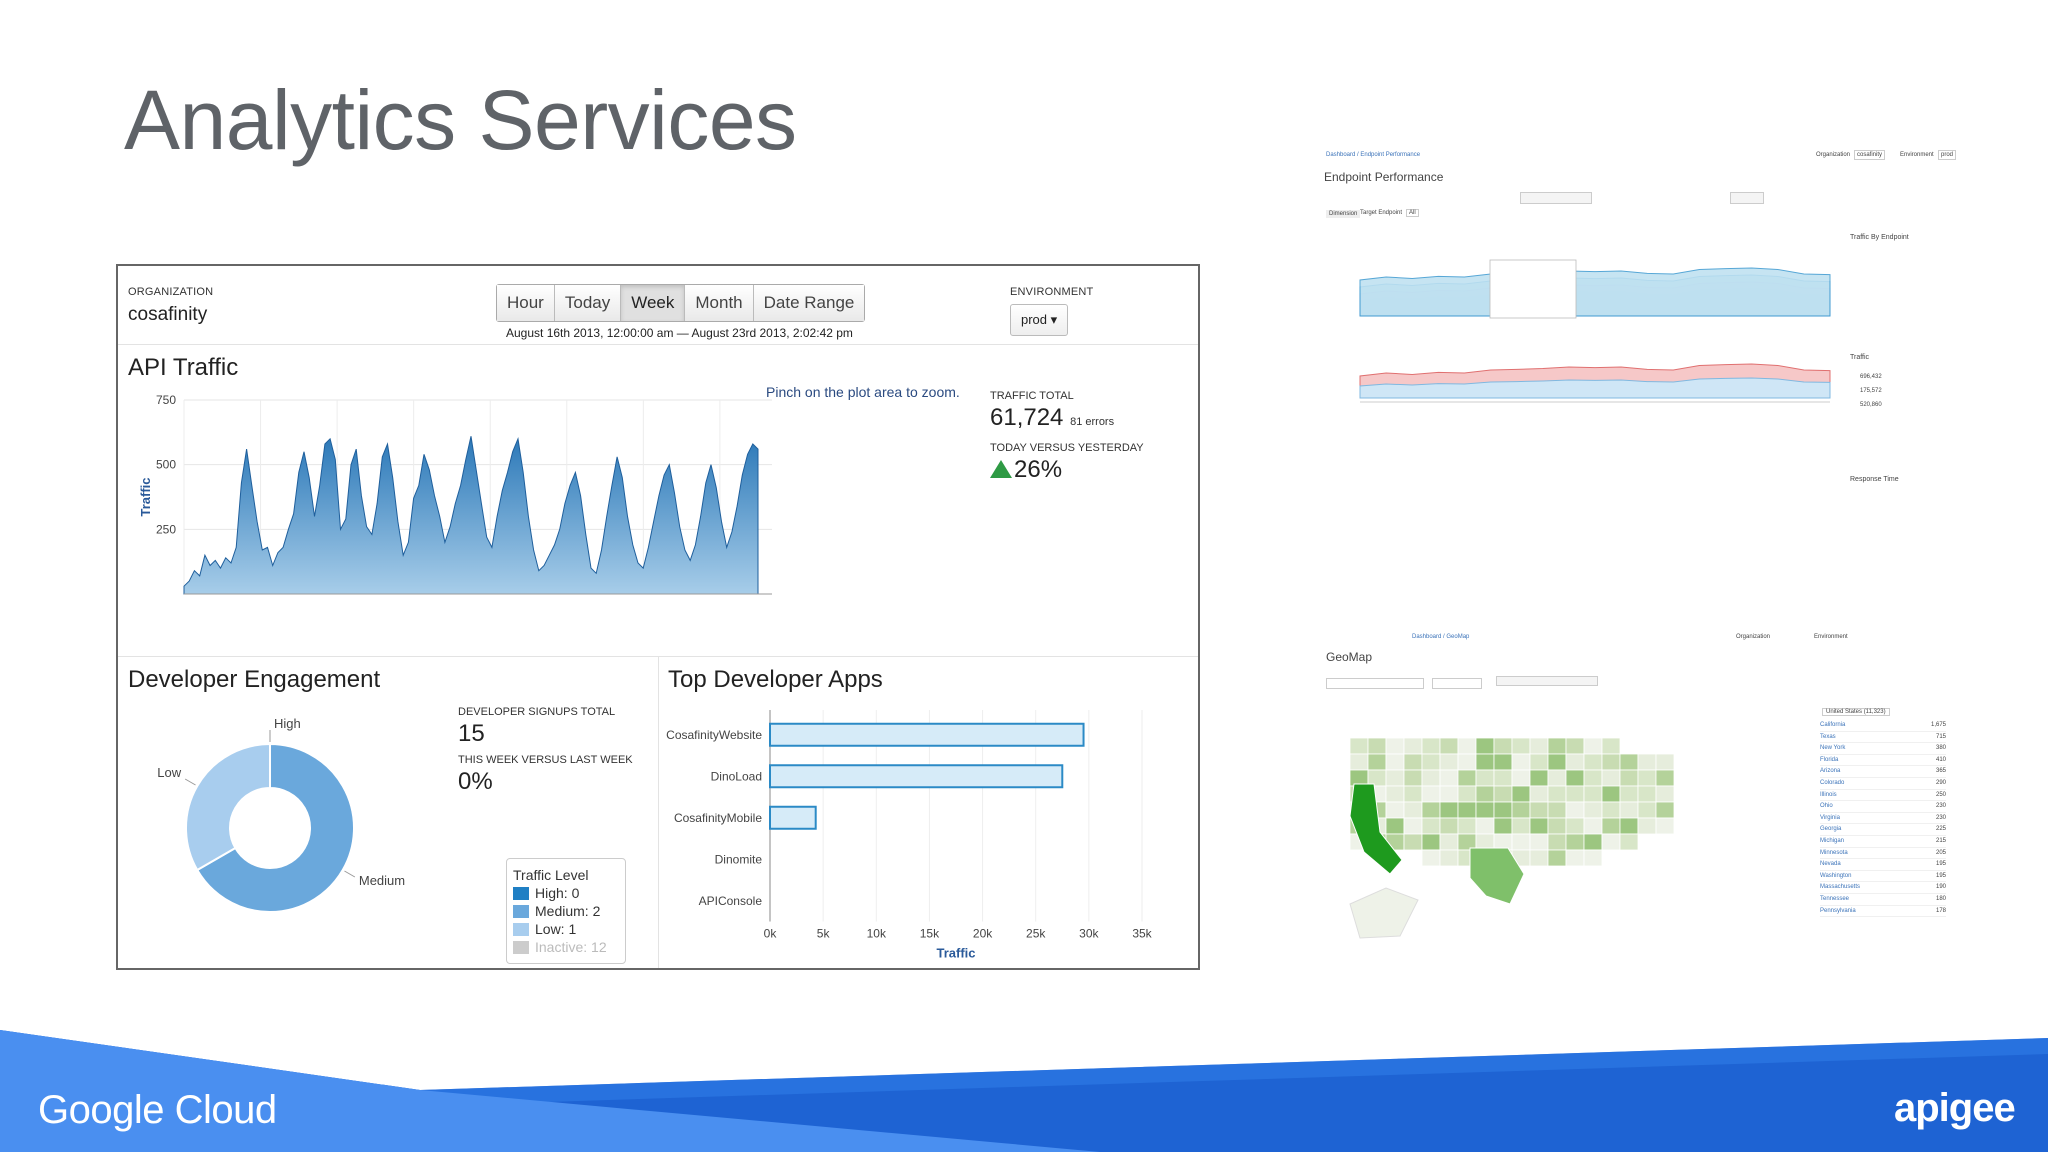  I want to click on y-tick-label: 500, so click(166, 465).